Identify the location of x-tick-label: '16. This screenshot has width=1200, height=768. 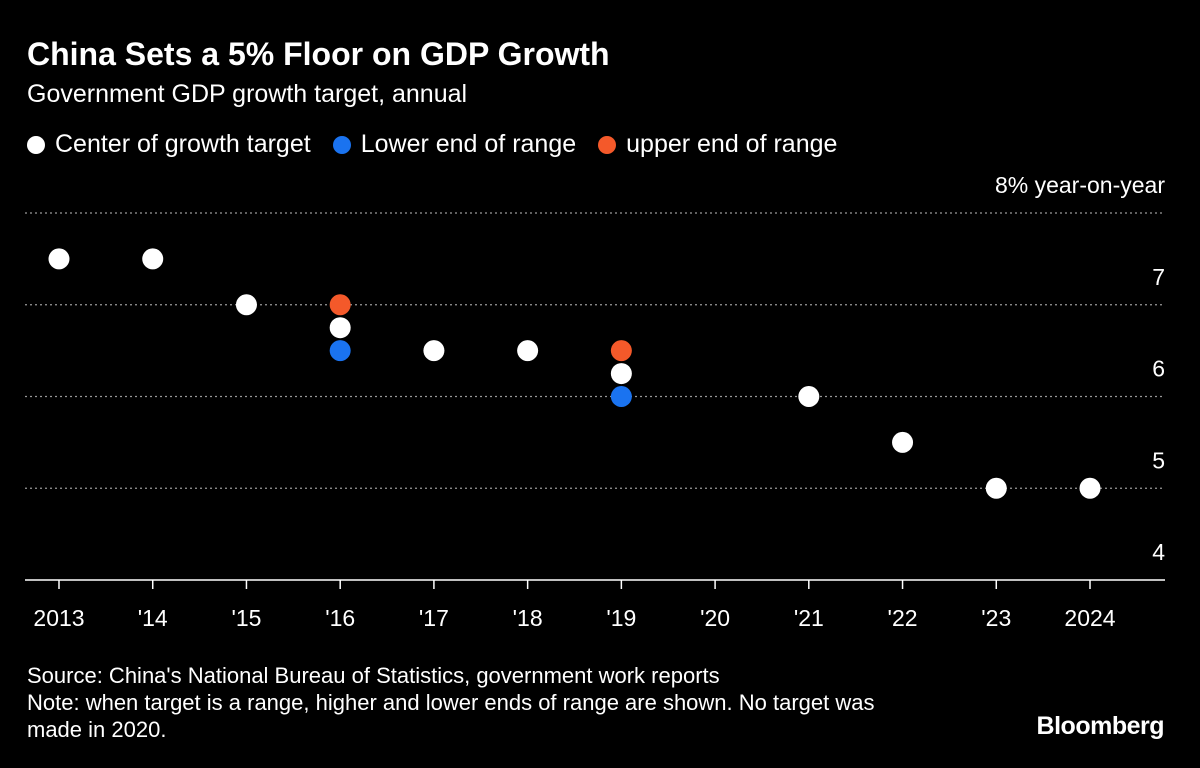
(340, 618).